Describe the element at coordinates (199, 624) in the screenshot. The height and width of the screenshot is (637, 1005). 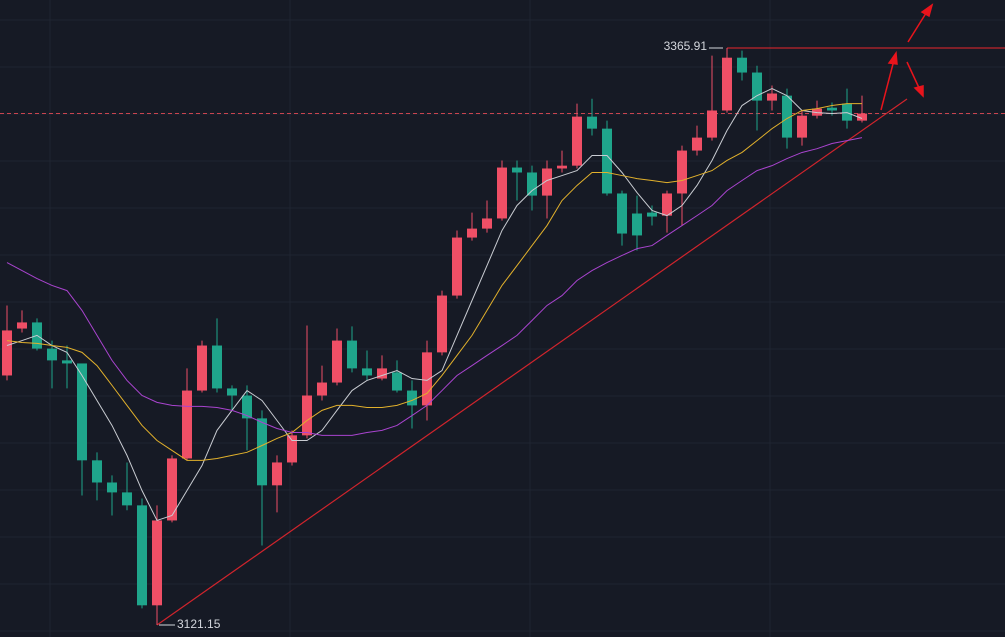
I see `low-label: 3121.15` at that location.